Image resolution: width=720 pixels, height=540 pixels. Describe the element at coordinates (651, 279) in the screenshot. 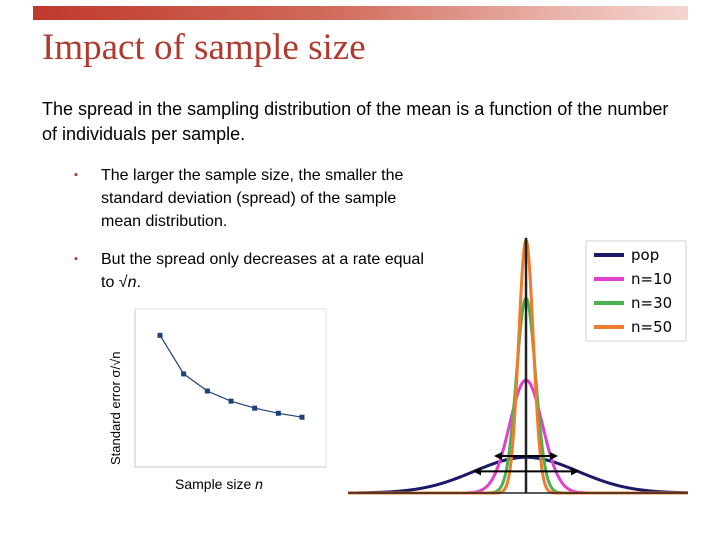

I see `legend-label: n=10` at that location.